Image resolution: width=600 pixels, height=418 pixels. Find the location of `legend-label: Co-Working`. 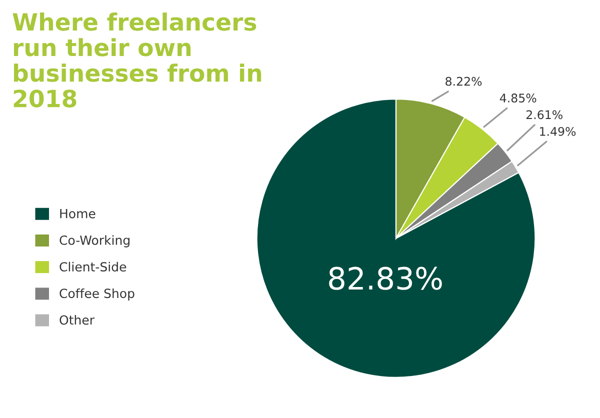

legend-label: Co-Working is located at coordinates (95, 241).